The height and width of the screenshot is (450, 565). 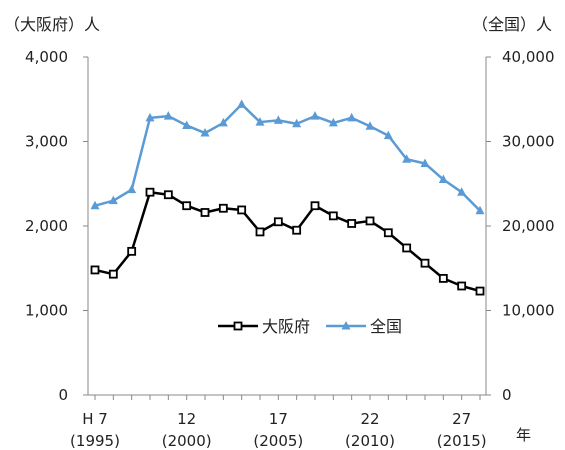 I want to click on x-tick-label-year: (1995), so click(x=95, y=441).